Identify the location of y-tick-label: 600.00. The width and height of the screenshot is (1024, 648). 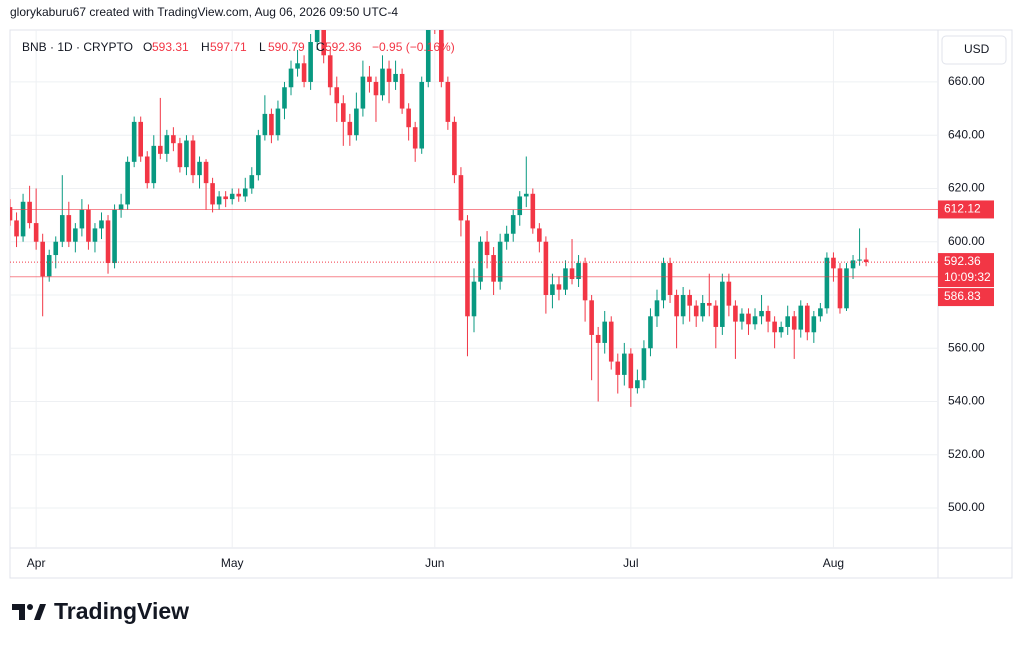
(966, 241).